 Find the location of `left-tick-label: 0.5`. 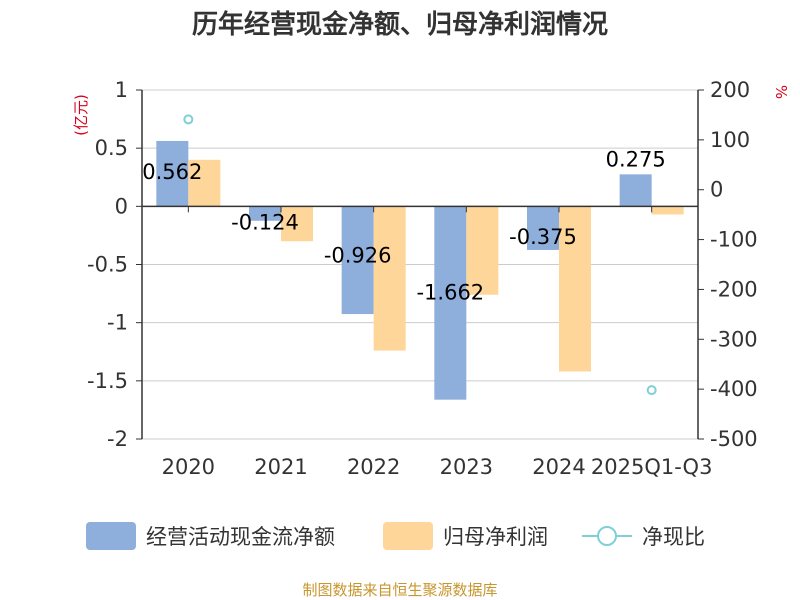

left-tick-label: 0.5 is located at coordinates (111, 148).